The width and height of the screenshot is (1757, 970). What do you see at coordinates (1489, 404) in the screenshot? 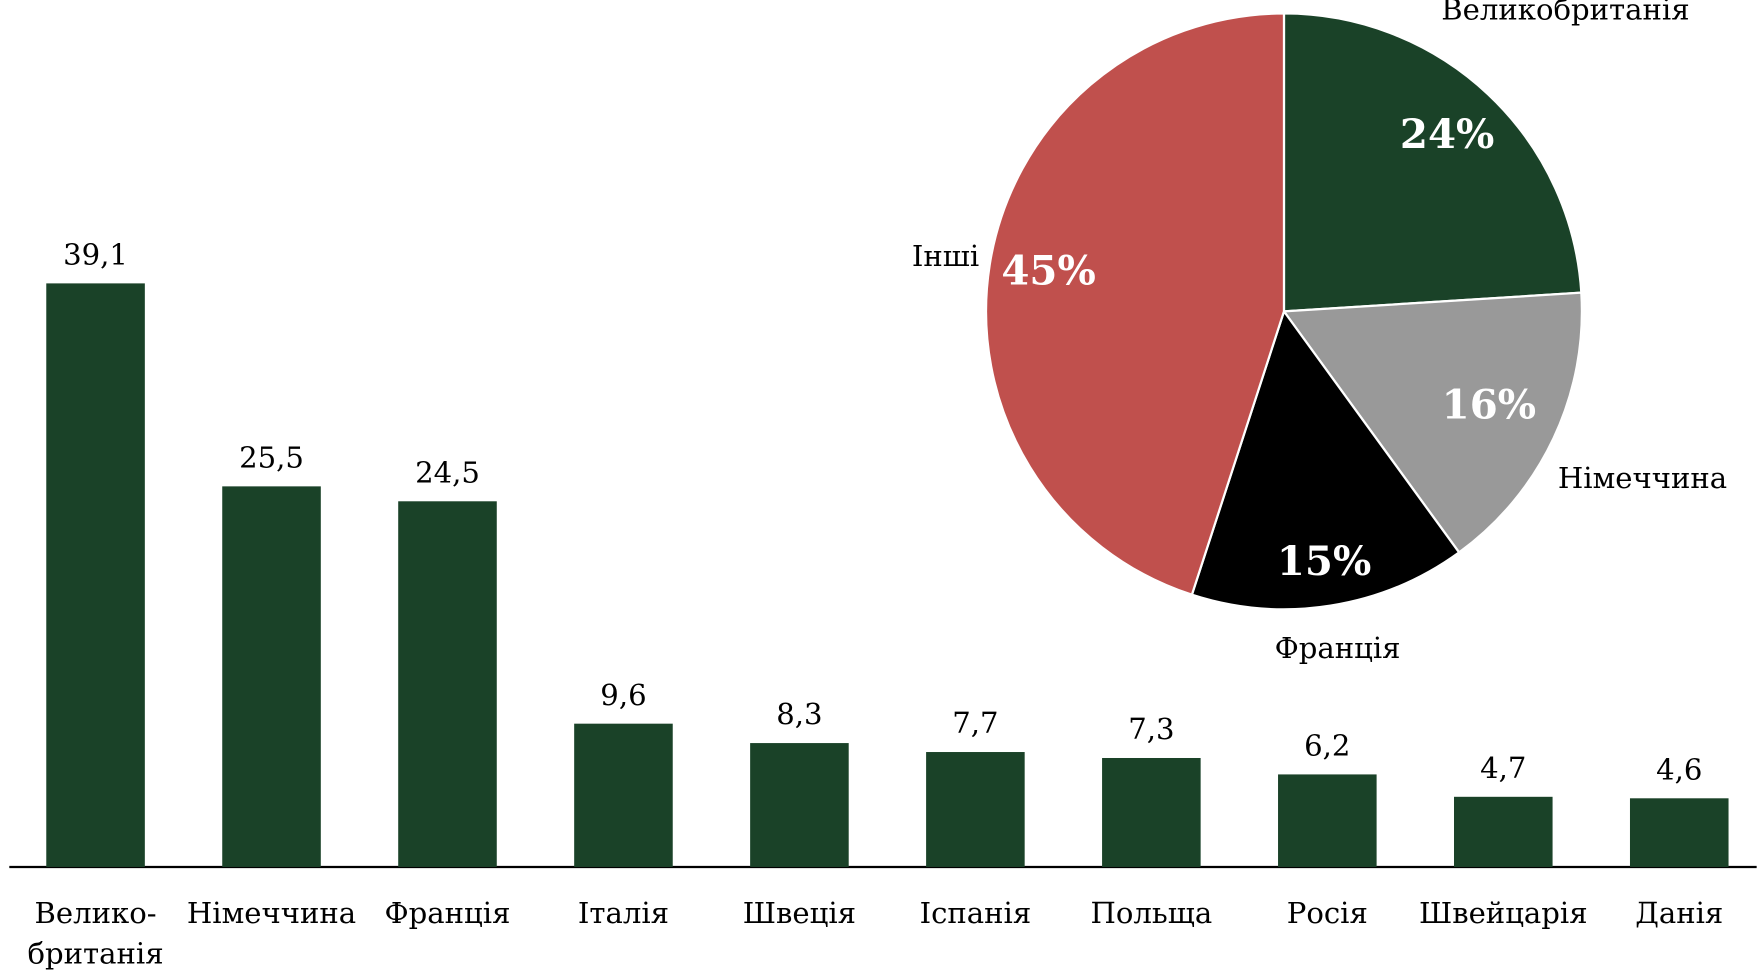
I see `slice-label: 16%` at bounding box center [1489, 404].